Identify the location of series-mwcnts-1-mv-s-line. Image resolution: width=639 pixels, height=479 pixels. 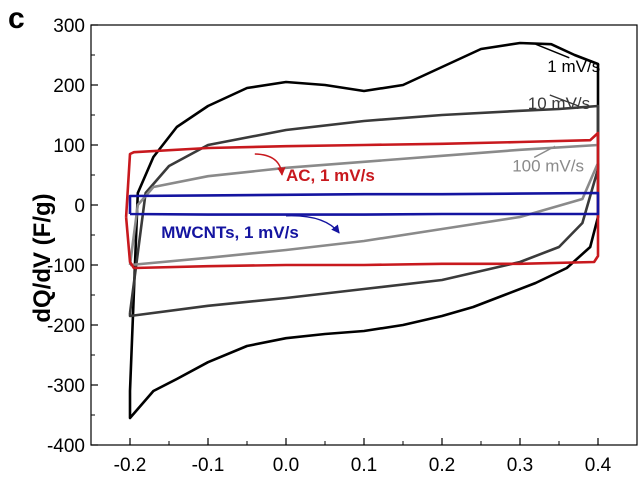
(364, 203).